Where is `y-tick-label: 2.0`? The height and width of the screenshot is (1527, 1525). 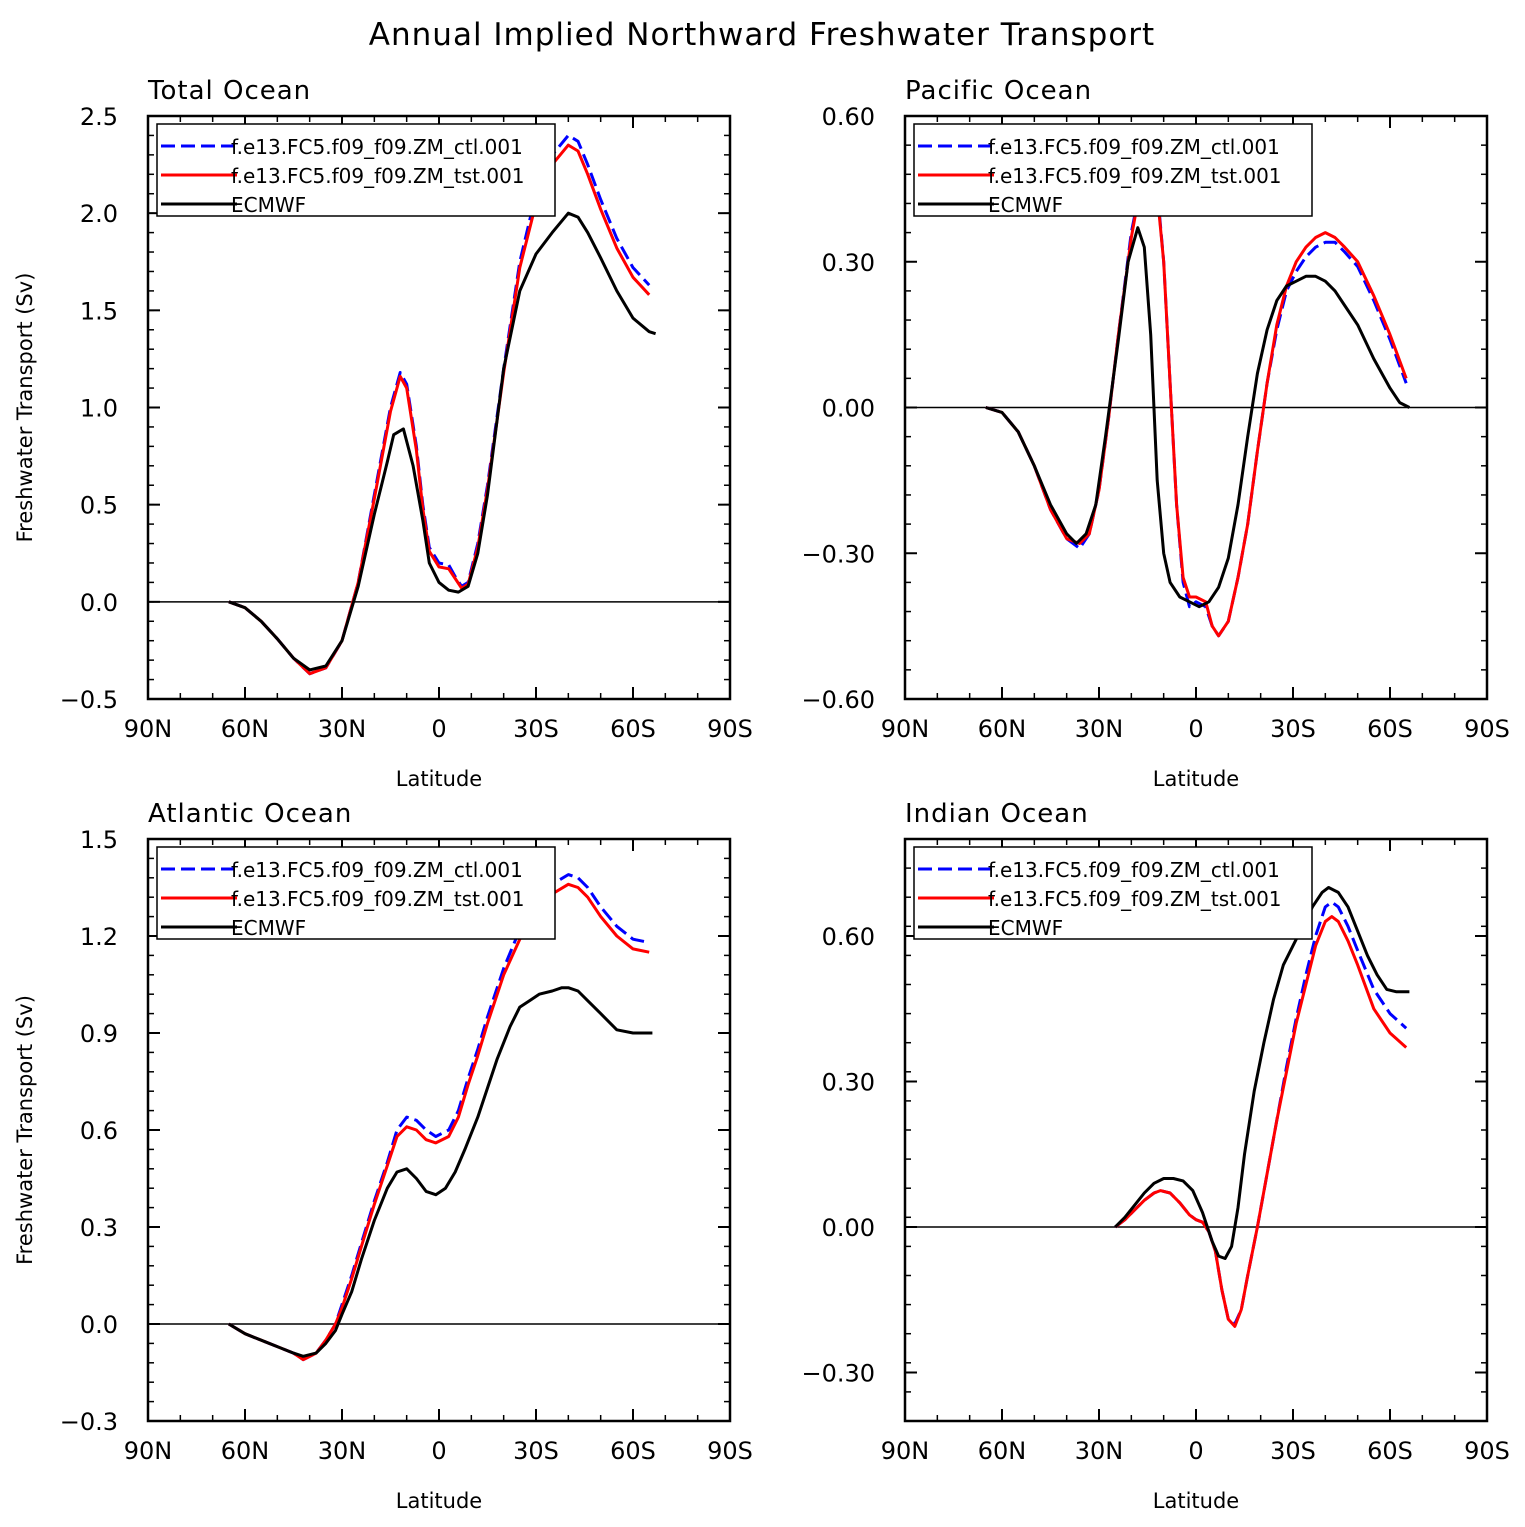
y-tick-label: 2.0 is located at coordinates (99, 214).